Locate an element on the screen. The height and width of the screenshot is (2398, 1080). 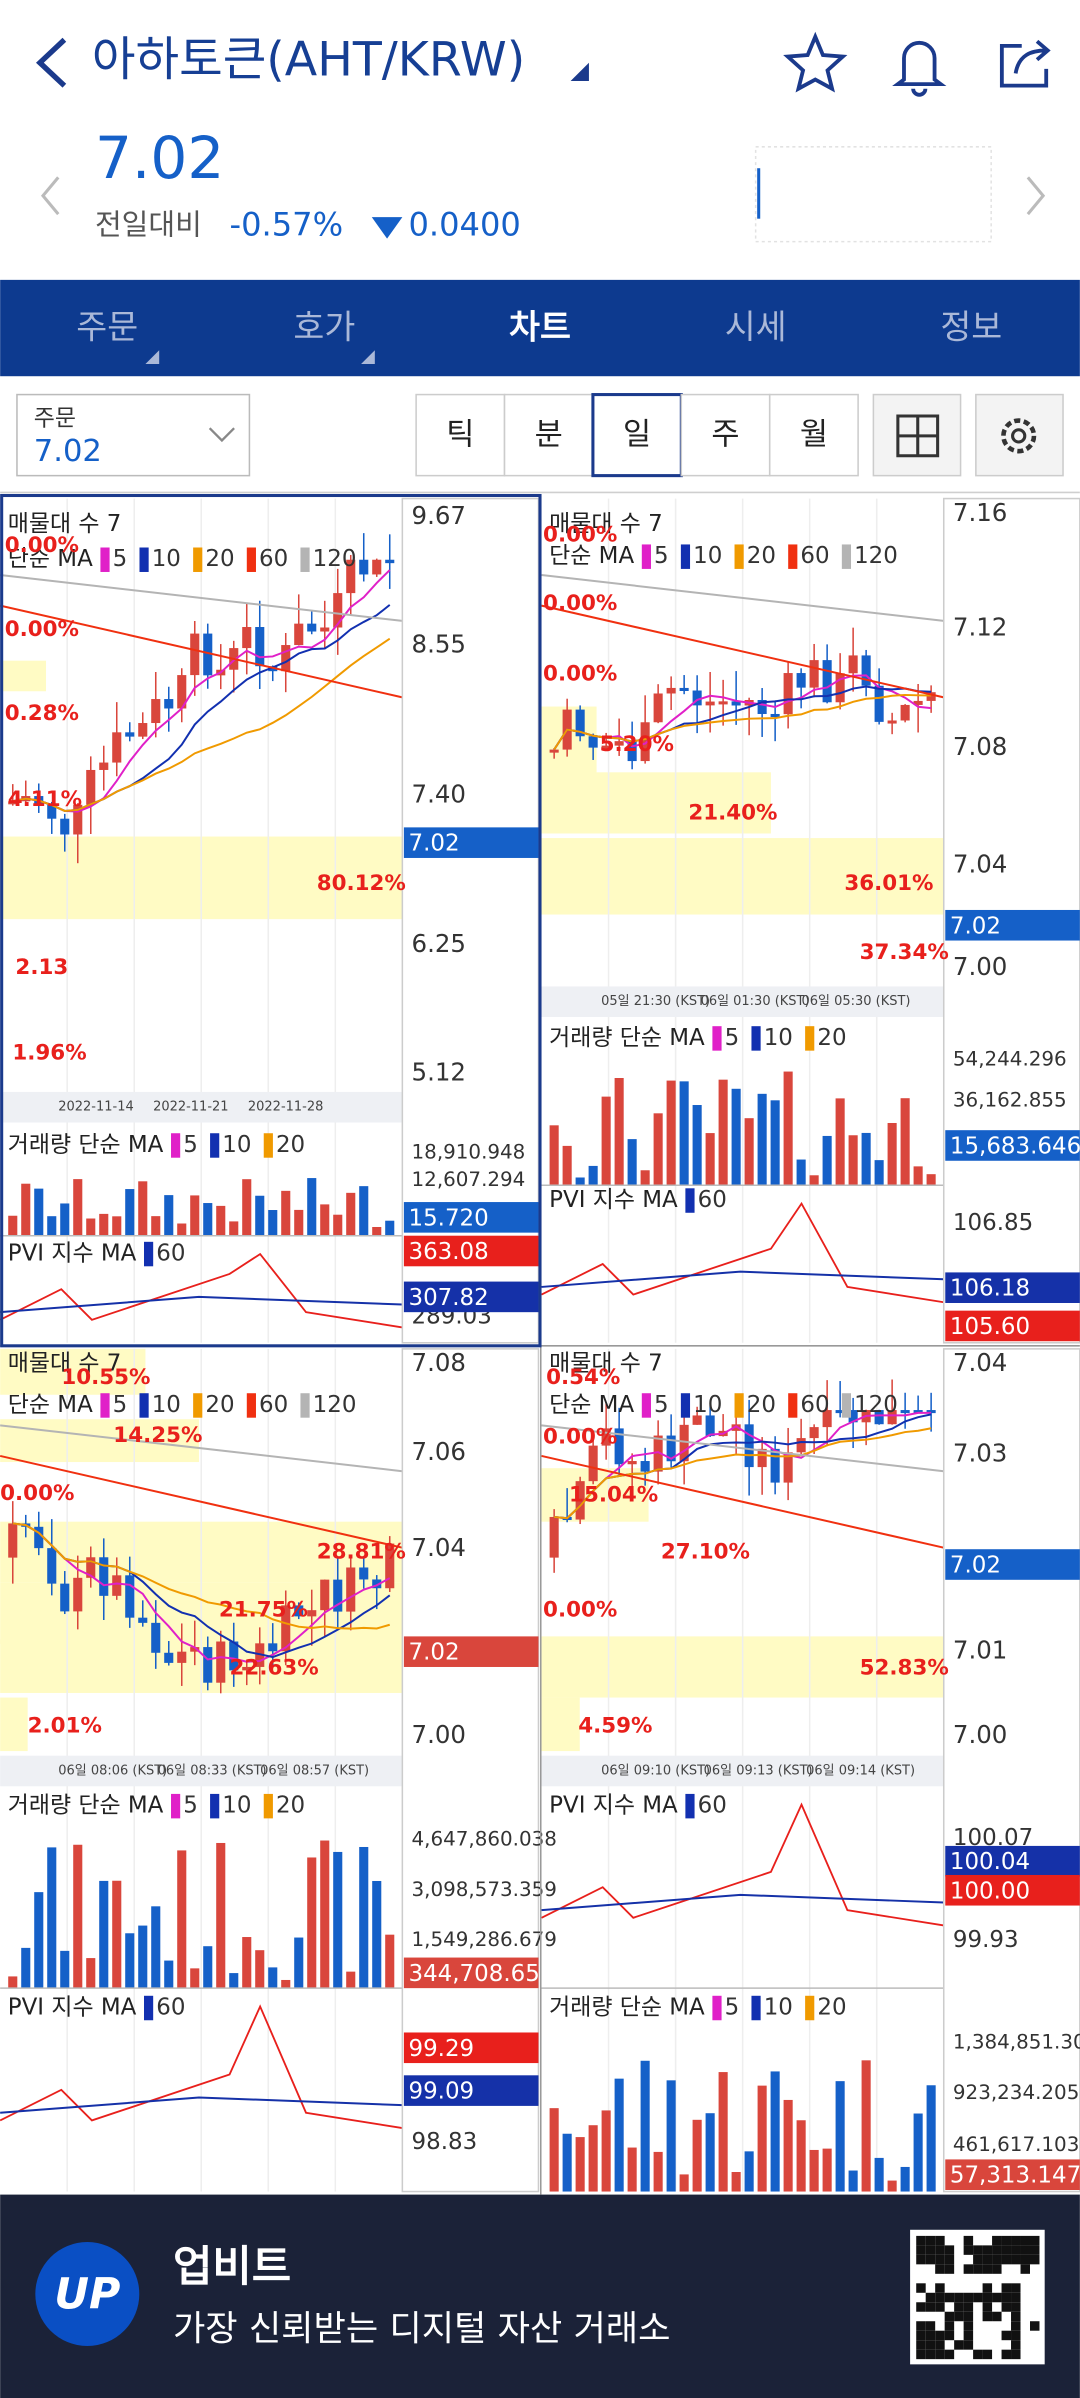
tab: 정보 is located at coordinates (971, 326).